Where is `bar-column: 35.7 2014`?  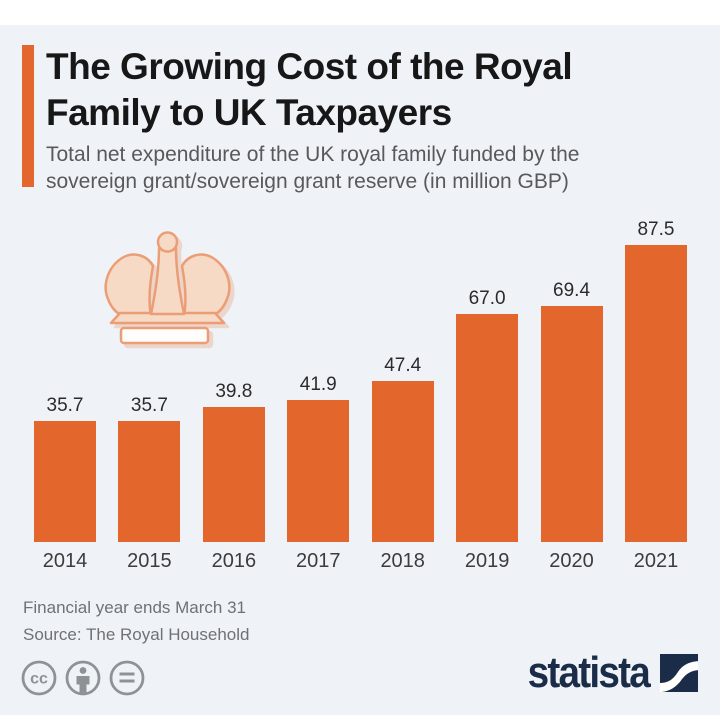 bar-column: 35.7 2014 is located at coordinates (65, 483).